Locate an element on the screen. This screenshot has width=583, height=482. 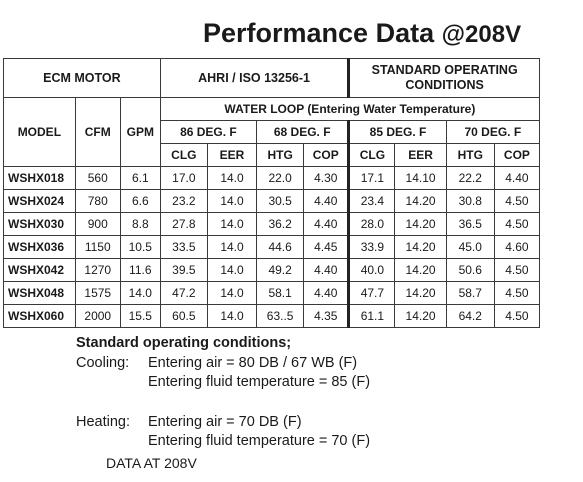
cooling-air: Entering air = 80 DB / 67 WB (F) is located at coordinates (253, 362).